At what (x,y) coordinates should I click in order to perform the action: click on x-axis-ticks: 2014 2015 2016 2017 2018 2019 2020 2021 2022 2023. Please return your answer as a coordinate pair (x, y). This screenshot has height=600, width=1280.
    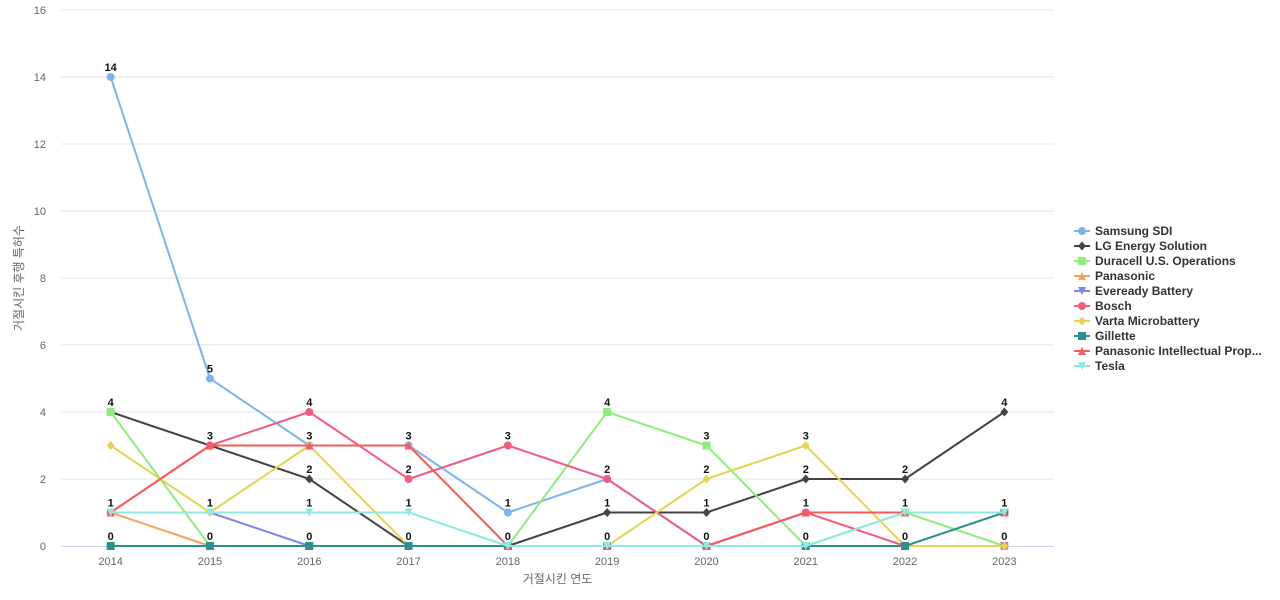
    Looking at the image, I should click on (557, 562).